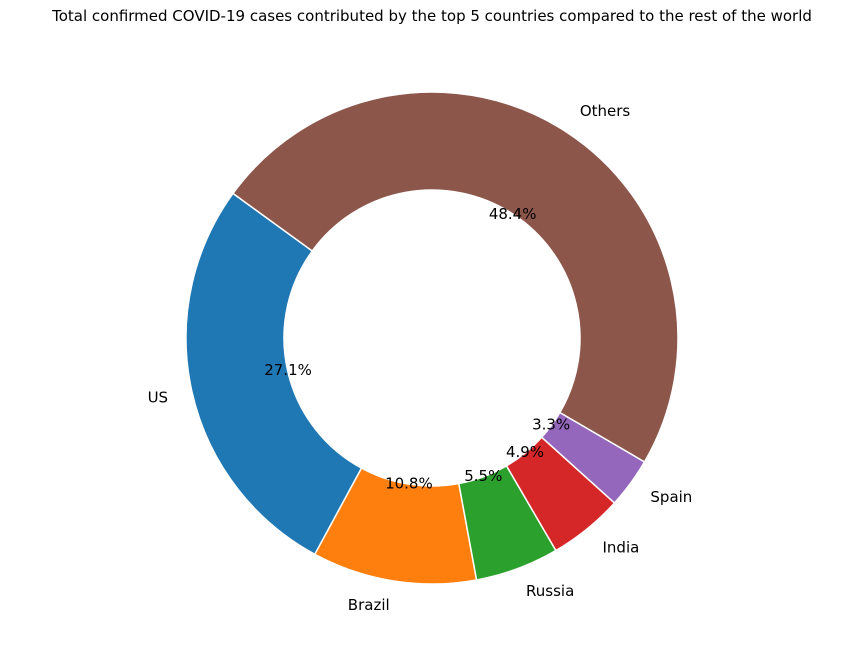  What do you see at coordinates (483, 476) in the screenshot?
I see `percent-label-russia: 5.5%` at bounding box center [483, 476].